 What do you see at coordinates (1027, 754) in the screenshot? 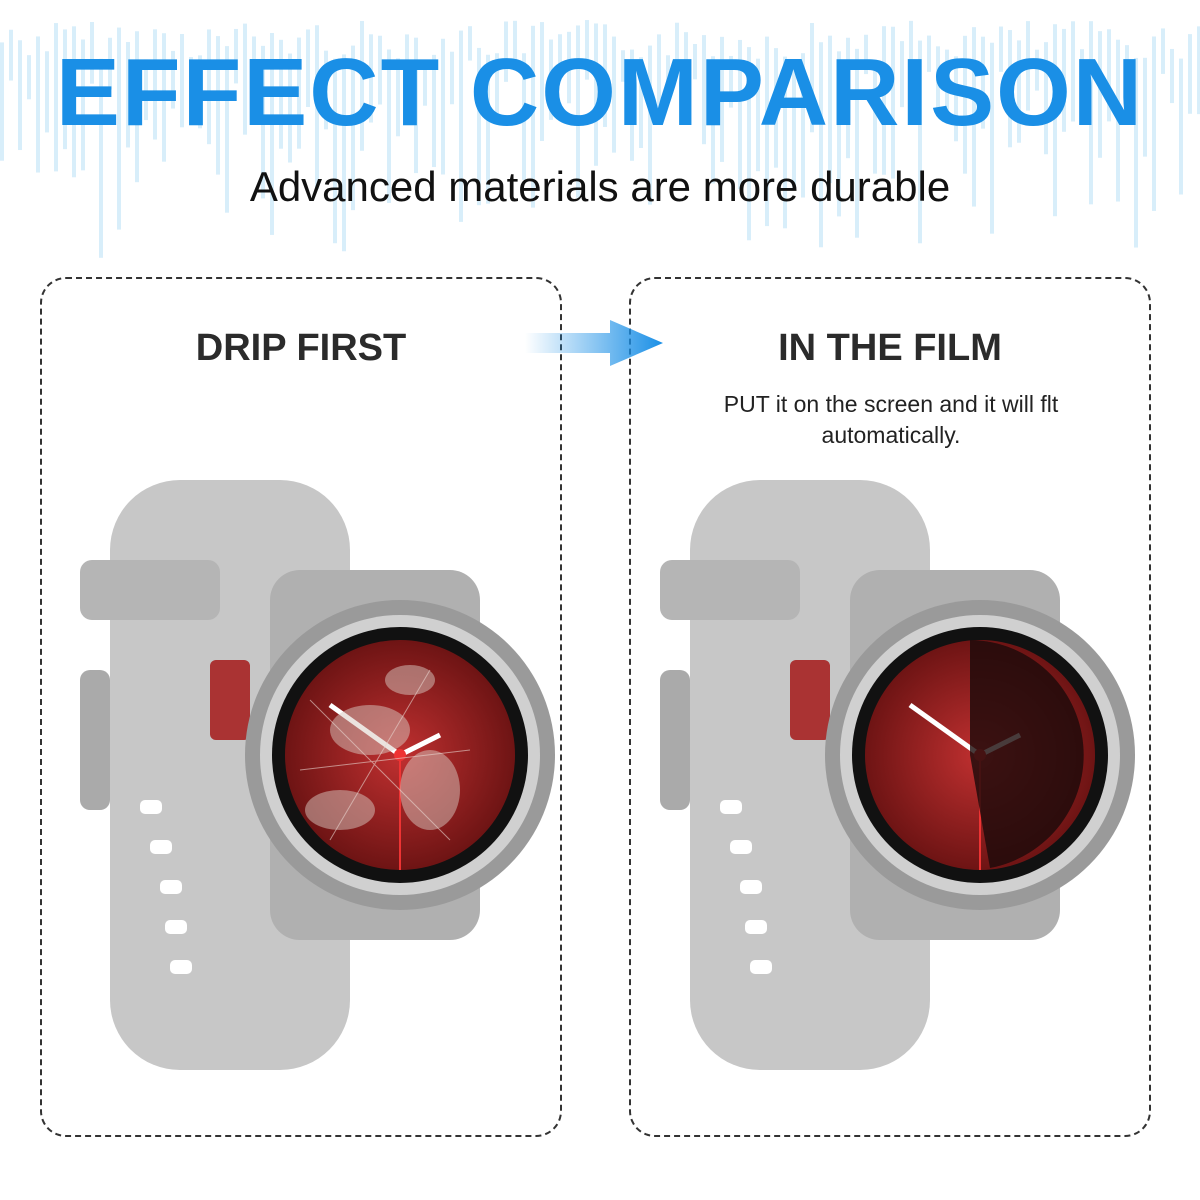
I see `film-overlay` at bounding box center [1027, 754].